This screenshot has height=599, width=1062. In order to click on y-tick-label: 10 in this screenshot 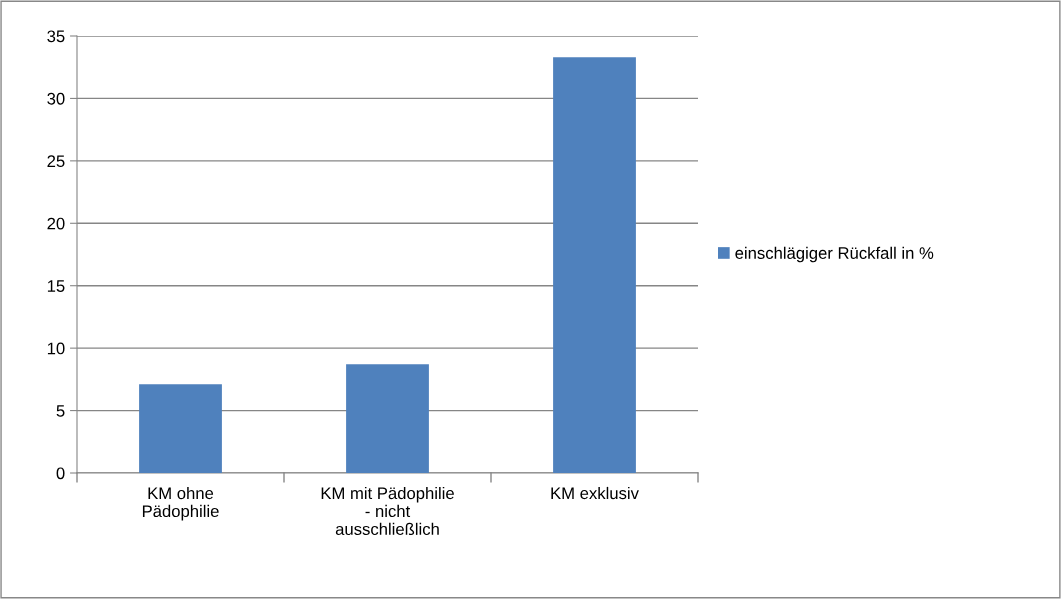, I will do `click(56, 348)`.